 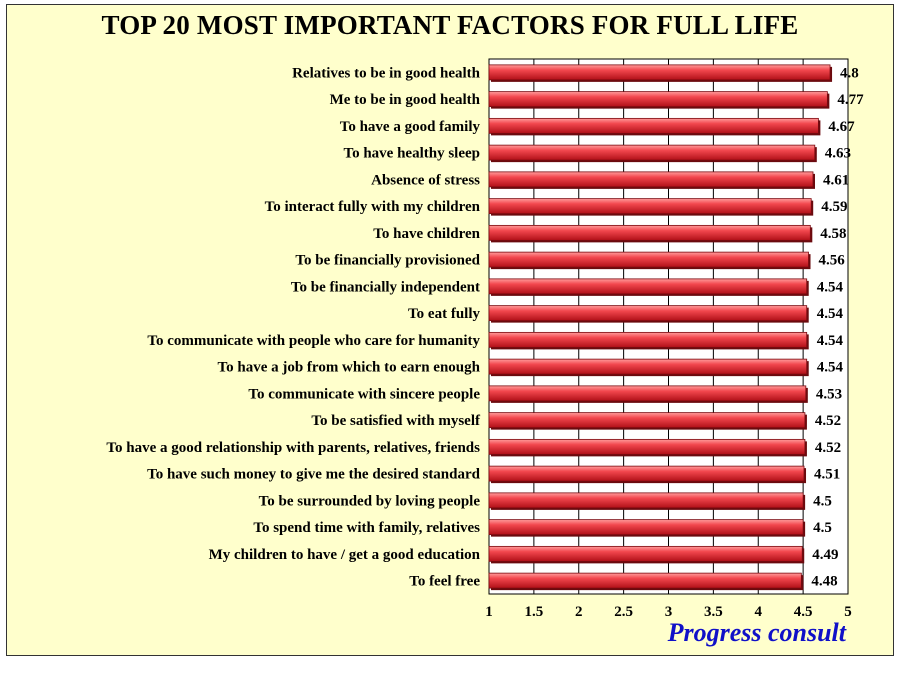 What do you see at coordinates (386, 73) in the screenshot?
I see `category-label: Relatives to be in good health` at bounding box center [386, 73].